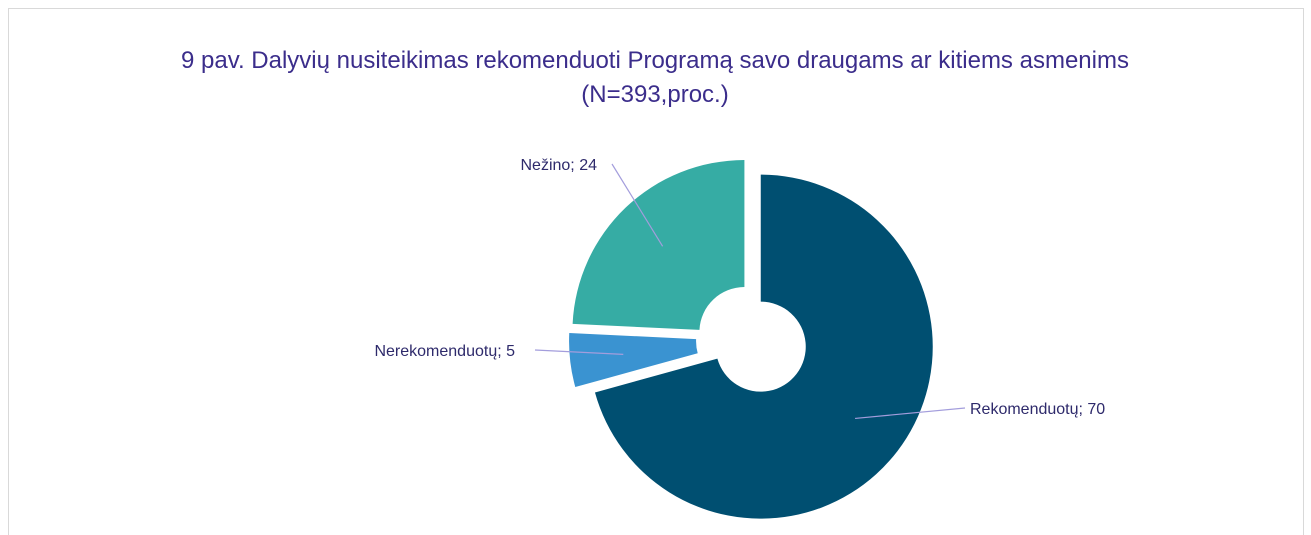 Image resolution: width=1311 pixels, height=535 pixels. What do you see at coordinates (559, 165) in the screenshot?
I see `data-label: Nežino; 24` at bounding box center [559, 165].